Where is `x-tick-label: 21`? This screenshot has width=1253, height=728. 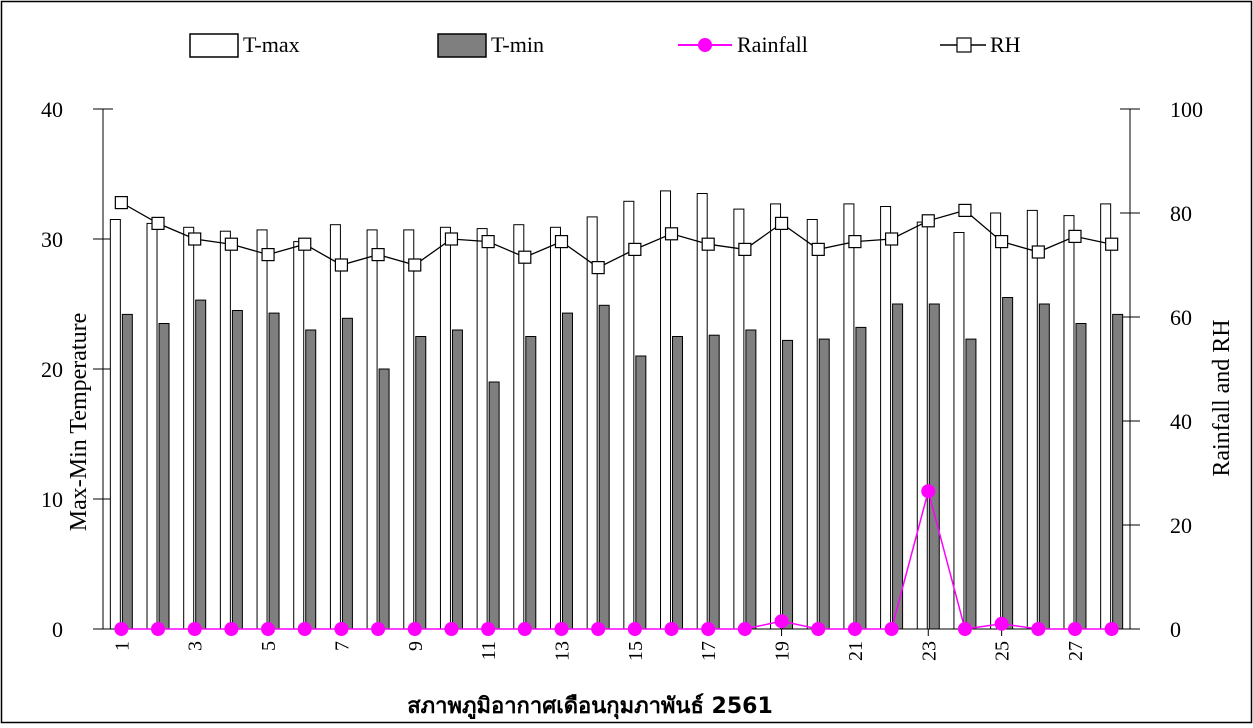 x-tick-label: 21 is located at coordinates (856, 651).